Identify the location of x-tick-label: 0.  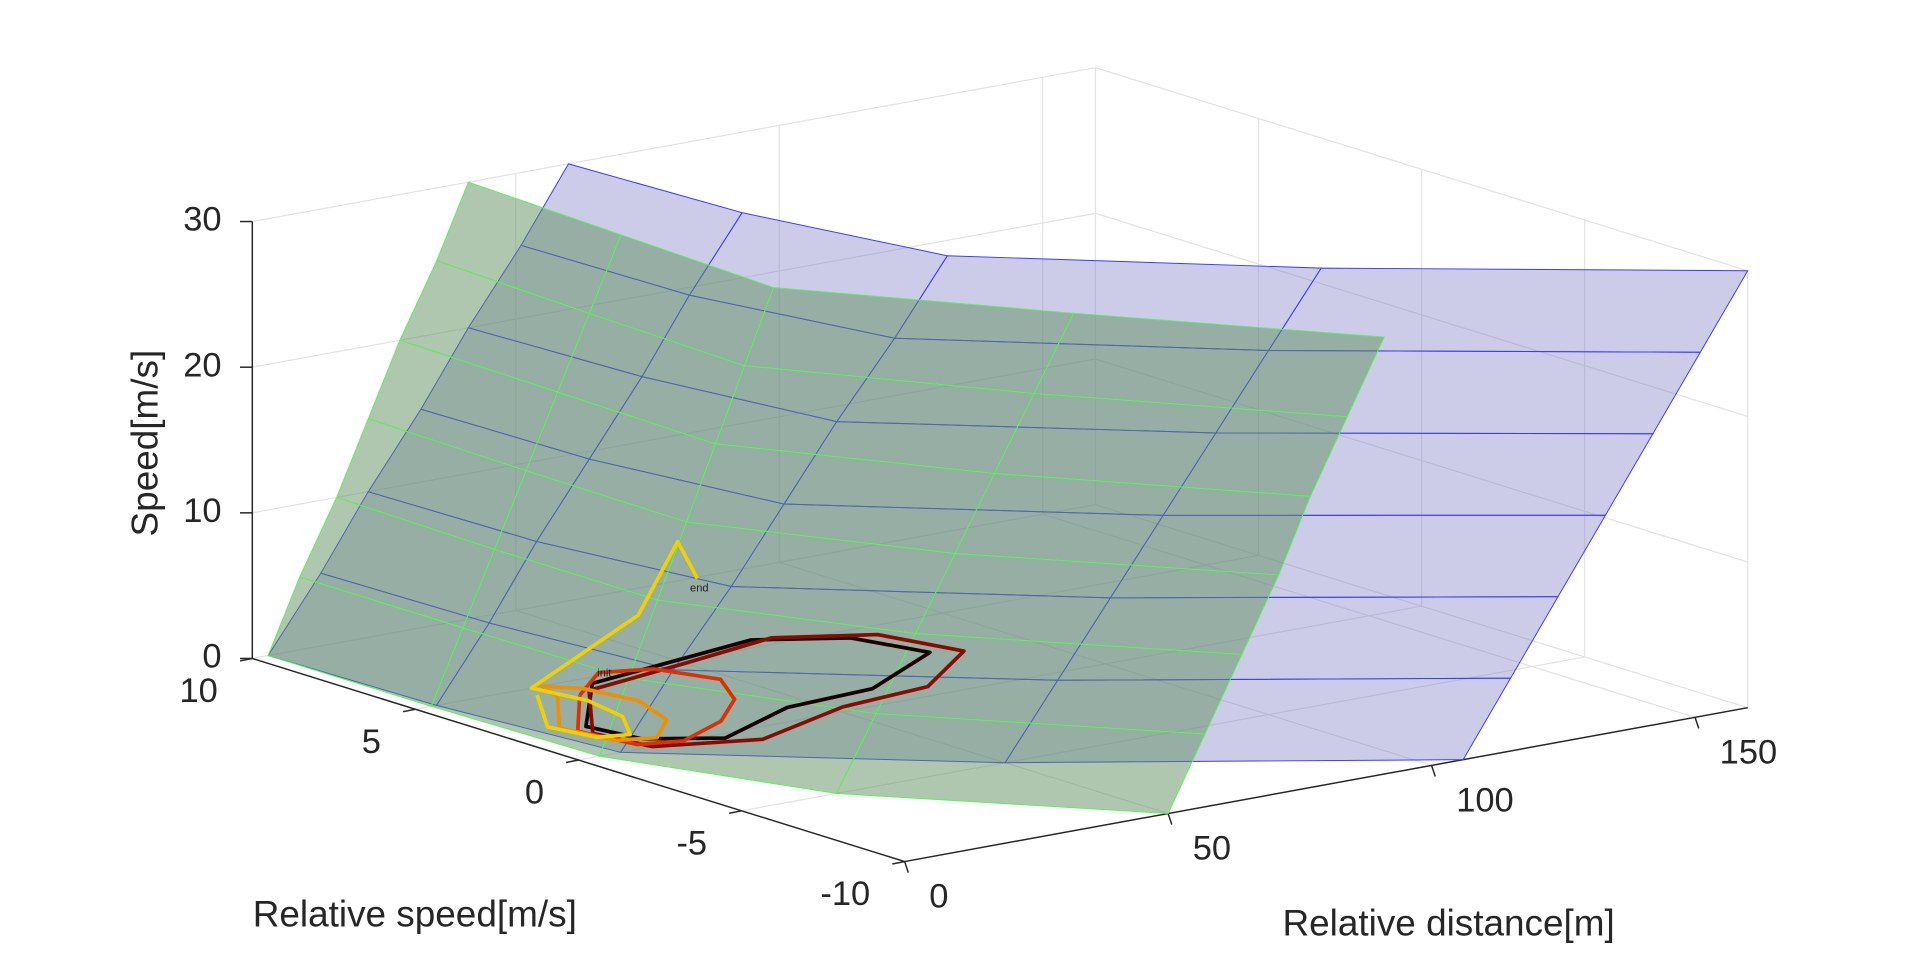
(938, 897).